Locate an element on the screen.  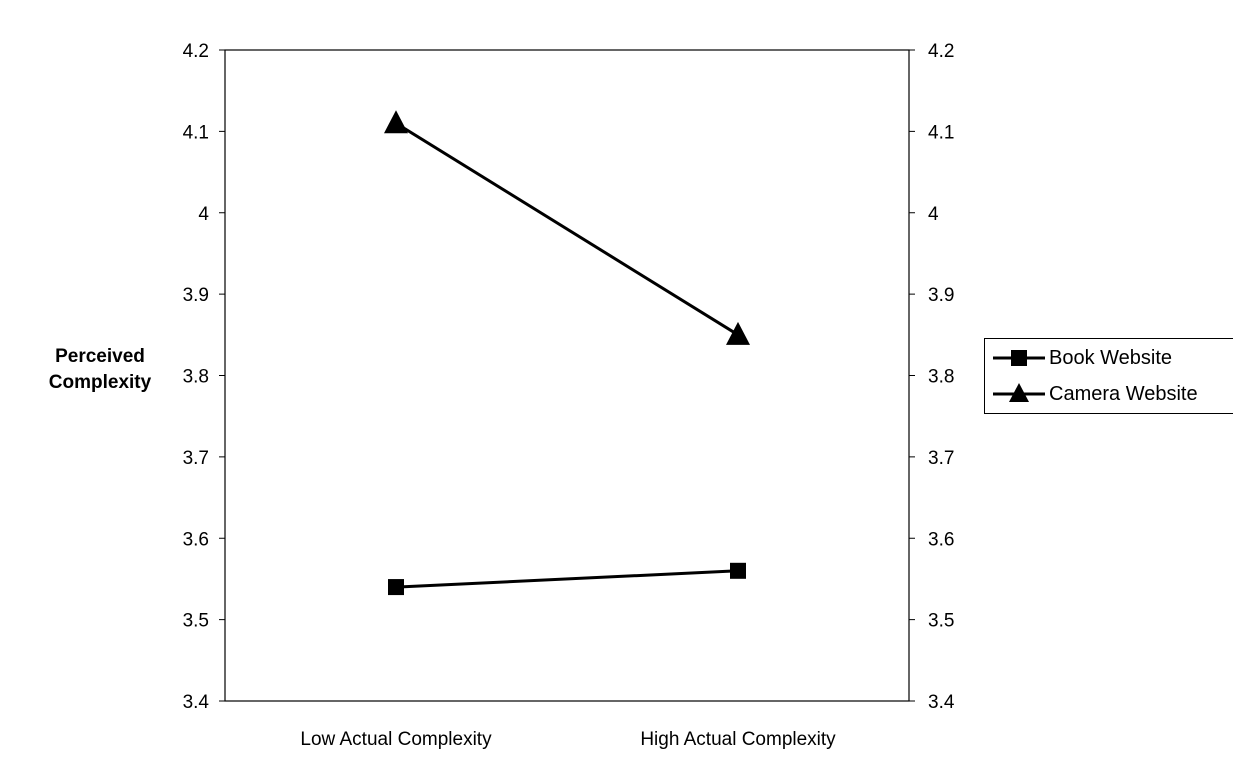
x-tick-label: High Actual Complexity is located at coordinates (738, 739).